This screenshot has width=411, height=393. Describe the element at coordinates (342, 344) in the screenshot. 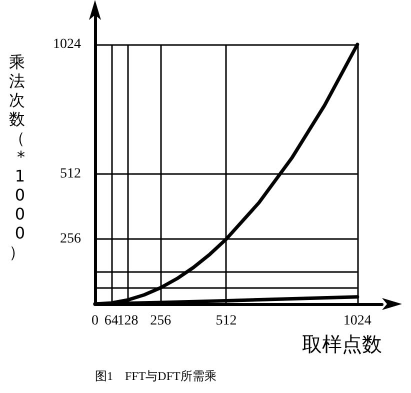

I see `x-axis-title: 取样点数` at that location.